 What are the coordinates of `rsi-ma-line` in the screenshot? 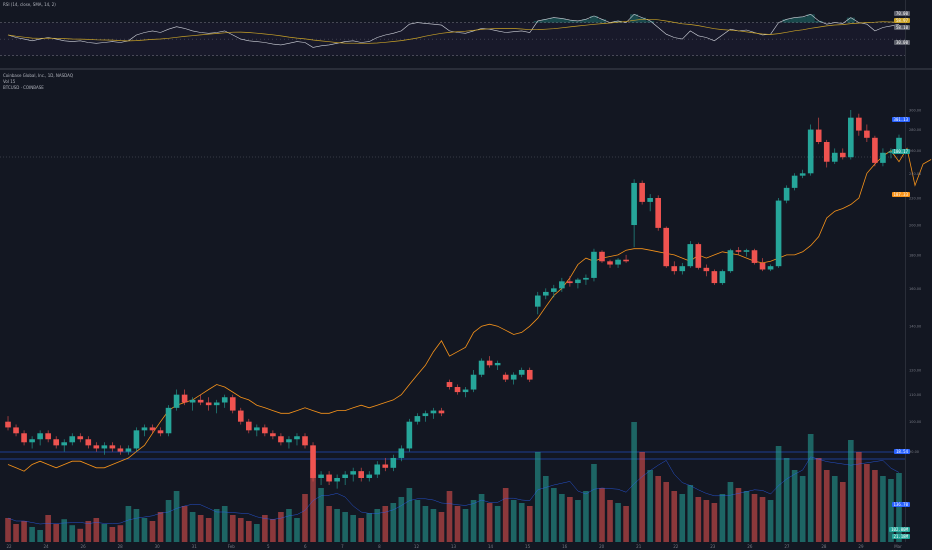 It's located at (453, 31).